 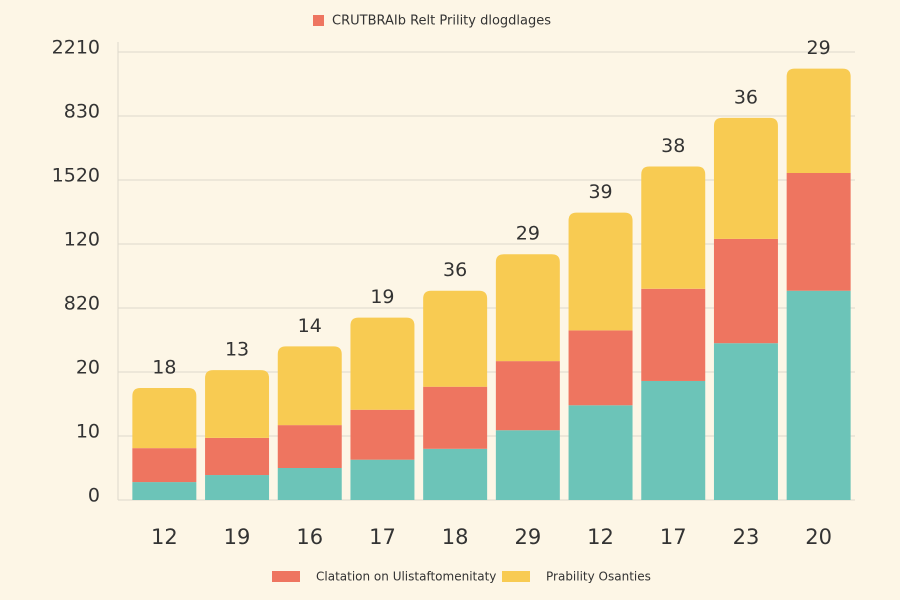 What do you see at coordinates (76, 48) in the screenshot?
I see `y-tick-label: 2210` at bounding box center [76, 48].